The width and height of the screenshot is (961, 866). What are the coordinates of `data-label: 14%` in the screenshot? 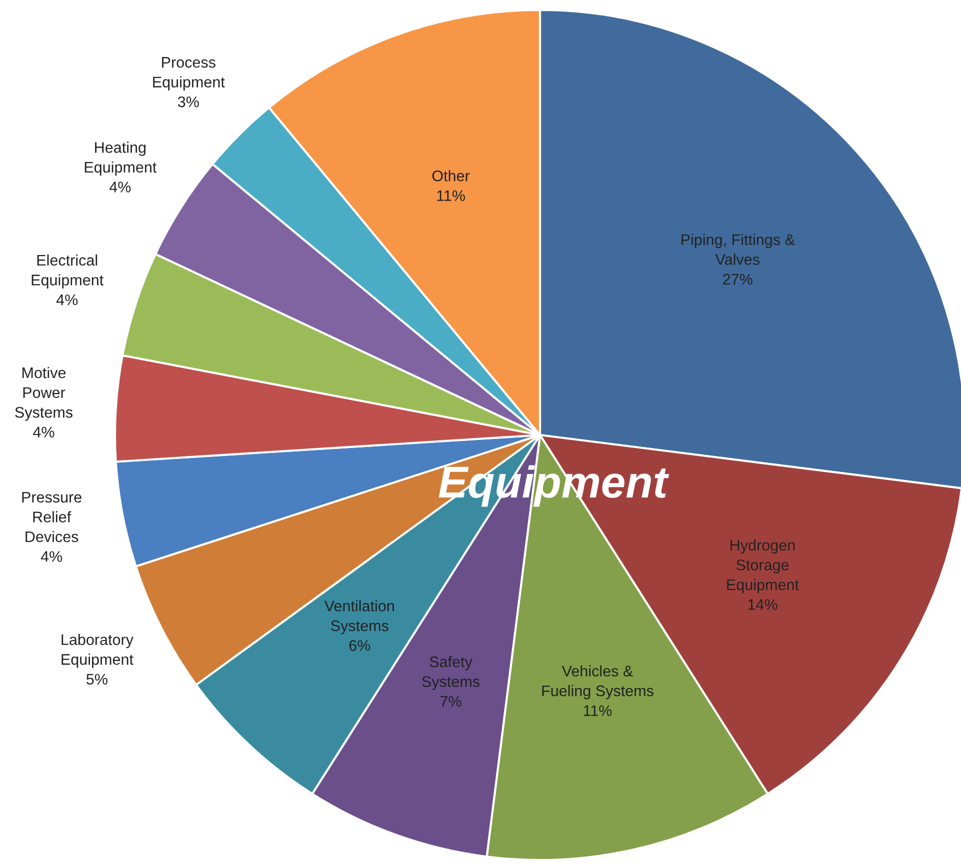 It's located at (763, 604).